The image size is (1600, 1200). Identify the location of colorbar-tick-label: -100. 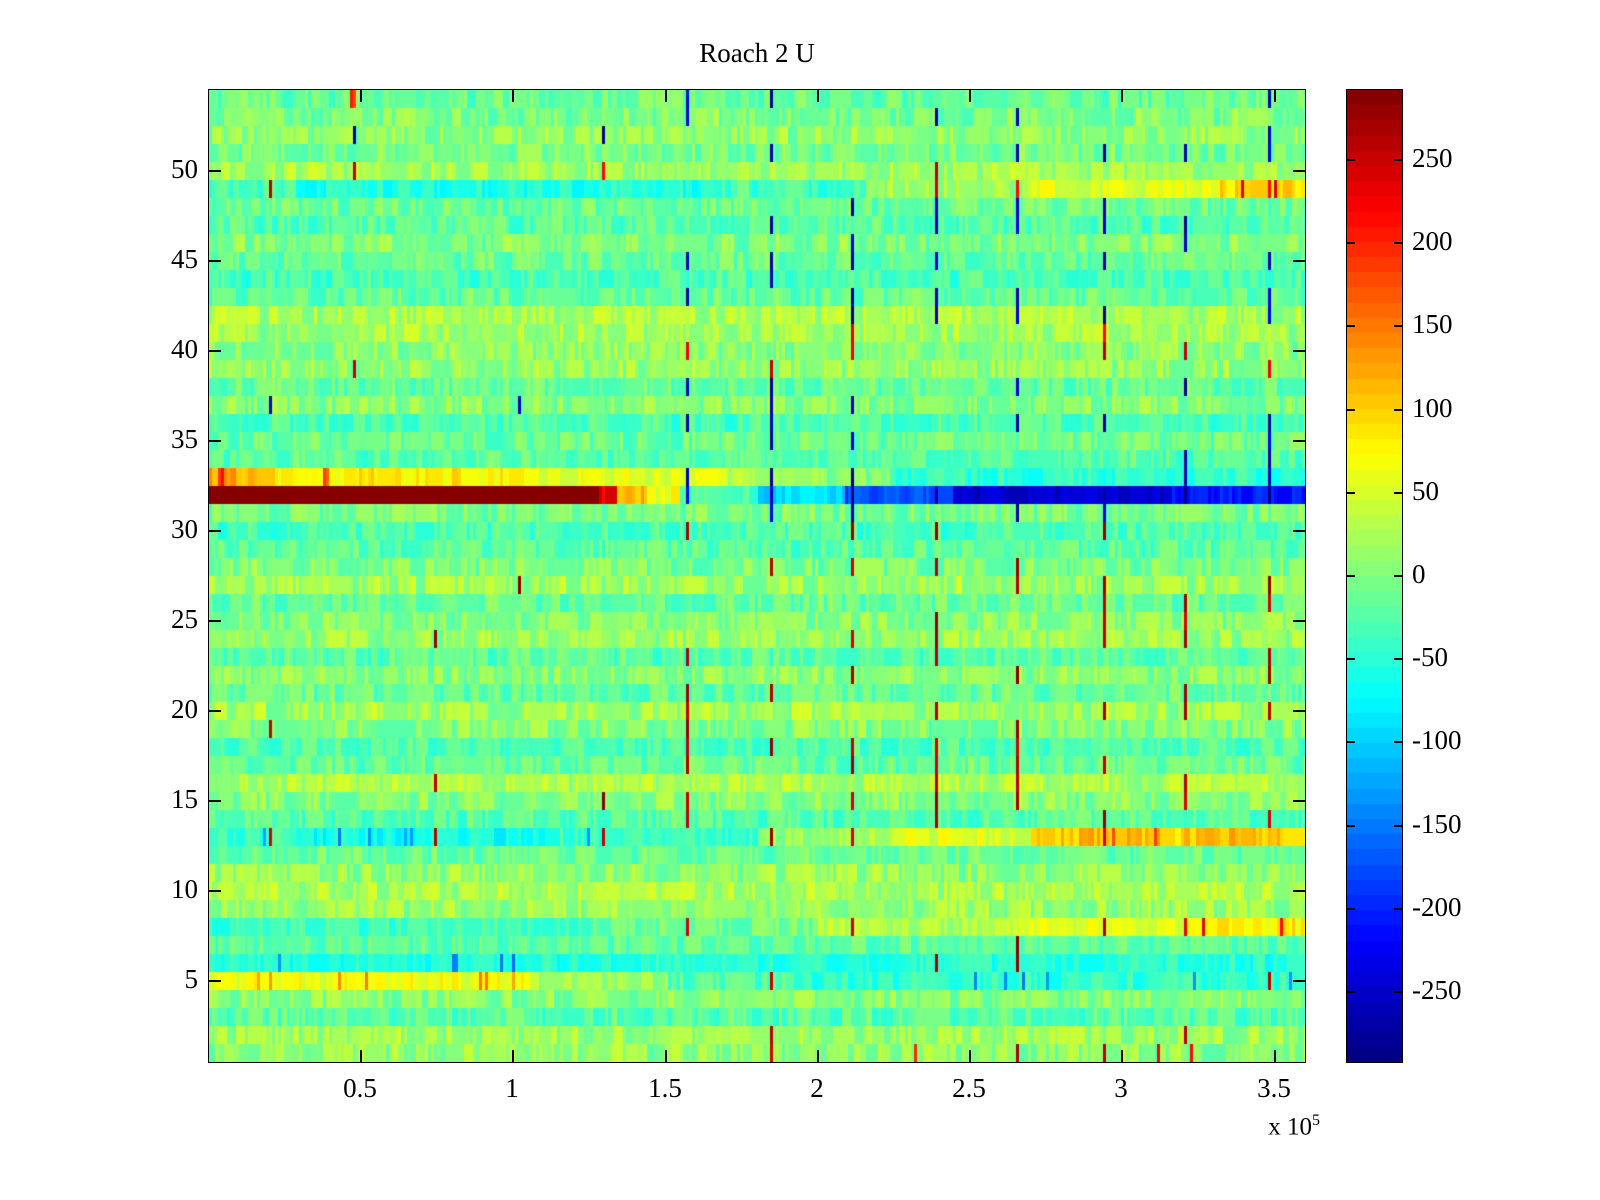
(1437, 740).